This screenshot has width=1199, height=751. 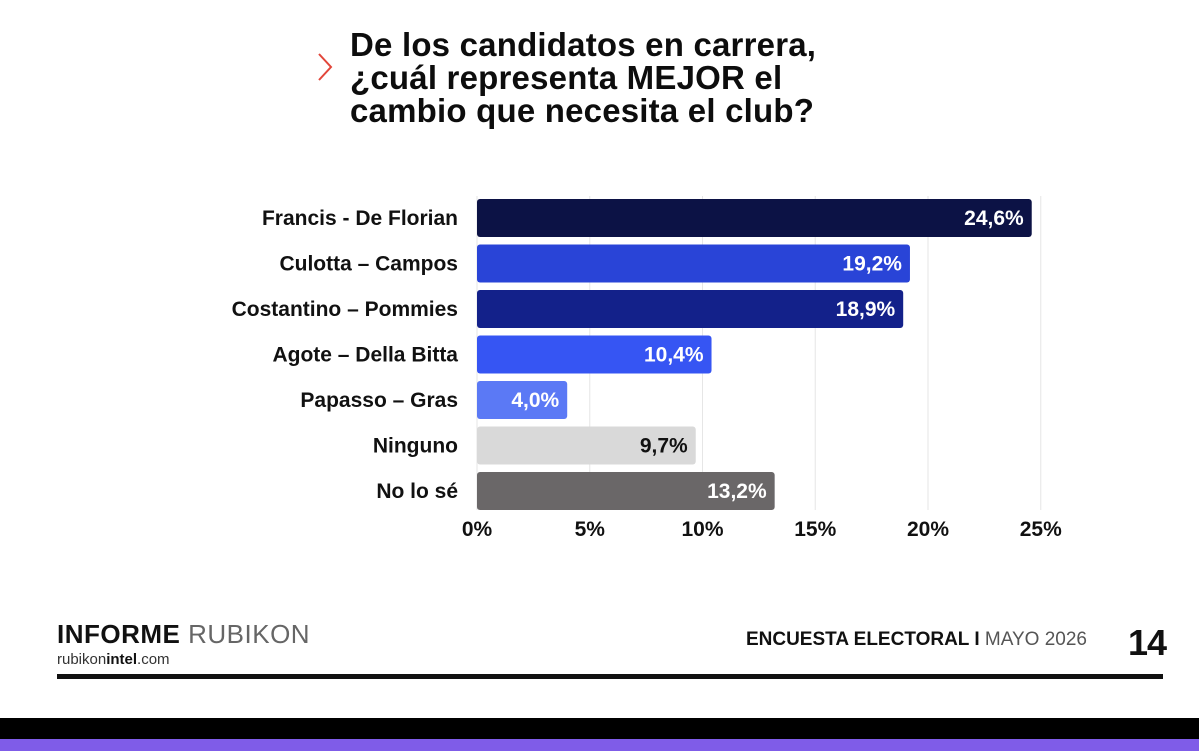 What do you see at coordinates (815, 529) in the screenshot?
I see `x-tick-label: 15%` at bounding box center [815, 529].